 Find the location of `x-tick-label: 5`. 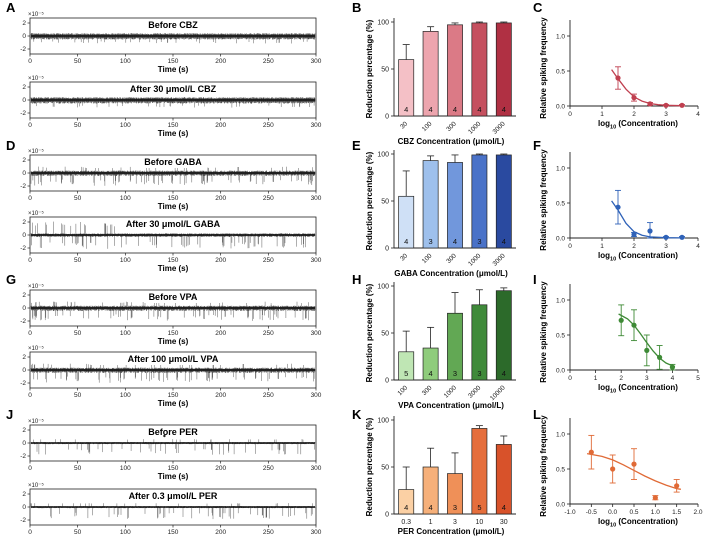

x-tick-label: 5 is located at coordinates (698, 378).